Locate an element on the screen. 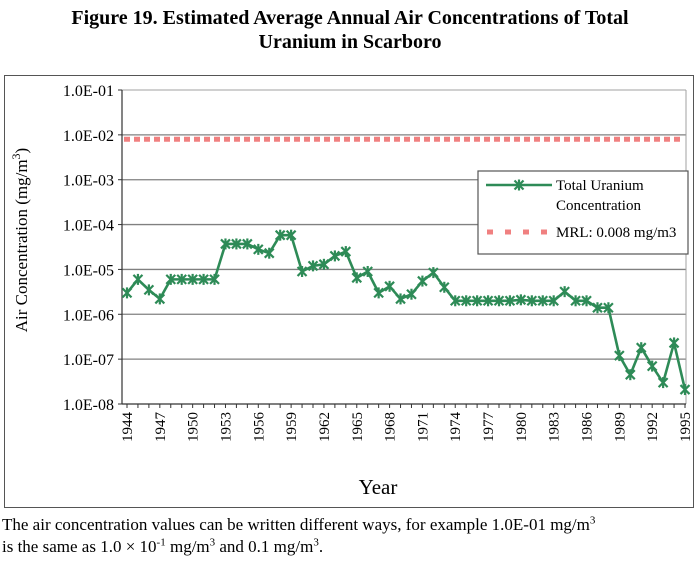  x-tick-label: 1959 is located at coordinates (292, 427).